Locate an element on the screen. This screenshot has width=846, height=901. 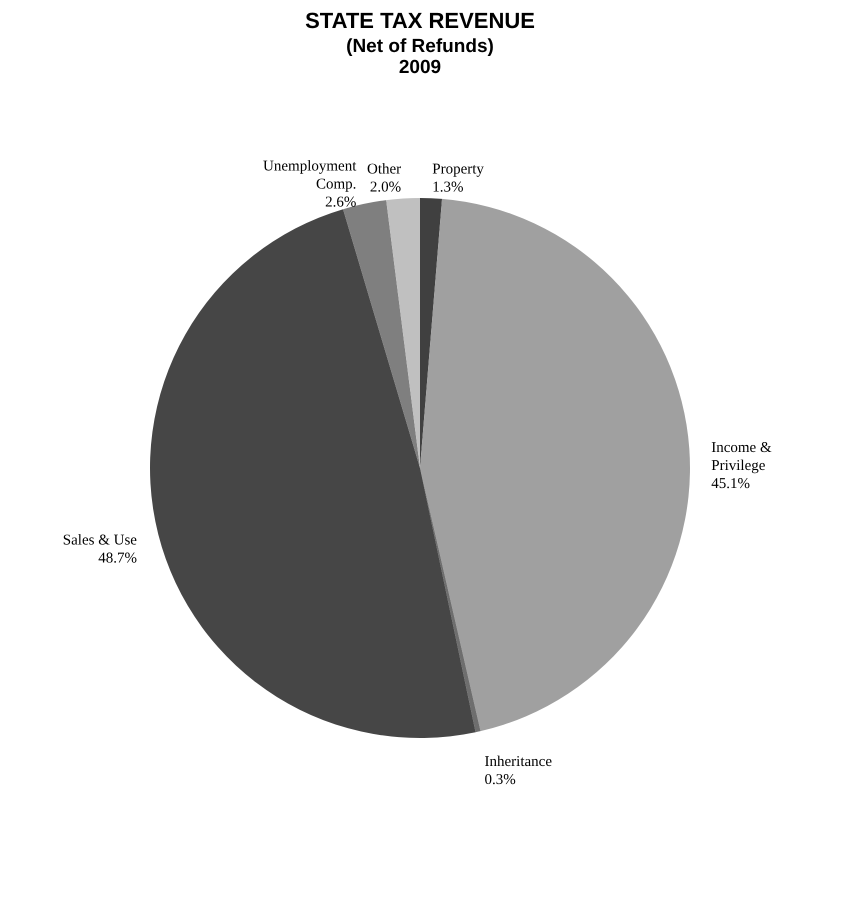
data-label: 0.3% is located at coordinates (500, 780).